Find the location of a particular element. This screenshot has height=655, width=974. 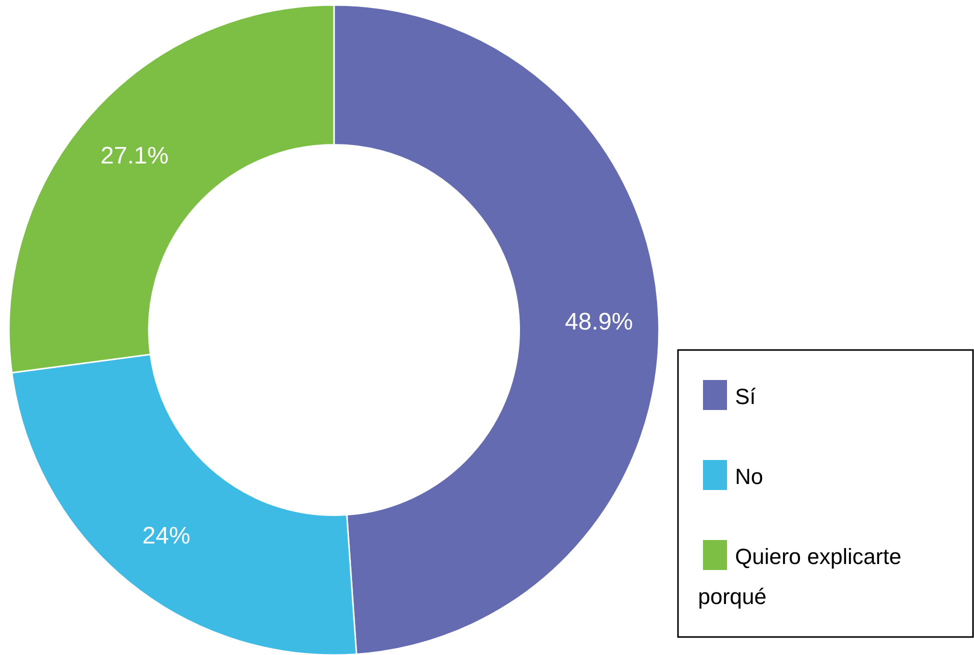

data-label: 24% is located at coordinates (166, 536).